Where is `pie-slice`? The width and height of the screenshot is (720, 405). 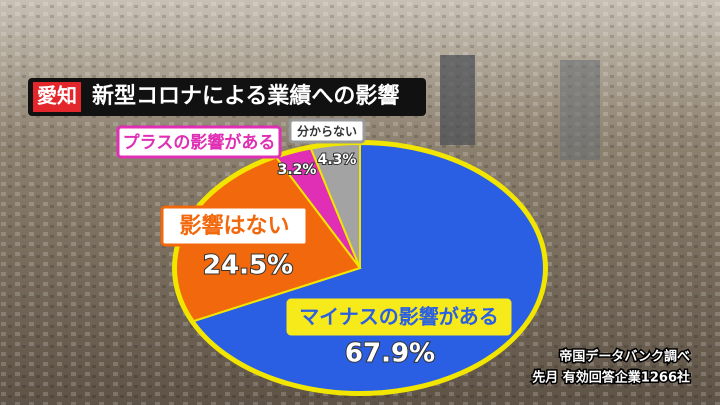
pie-slice is located at coordinates (335, 205).